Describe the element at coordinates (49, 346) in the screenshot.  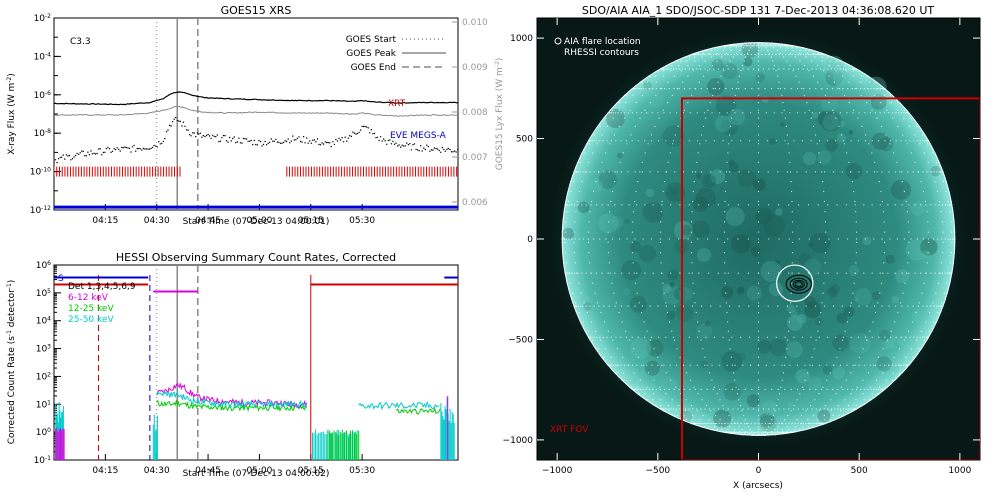
I see `hessi-y-tick-label-exp: 3` at that location.